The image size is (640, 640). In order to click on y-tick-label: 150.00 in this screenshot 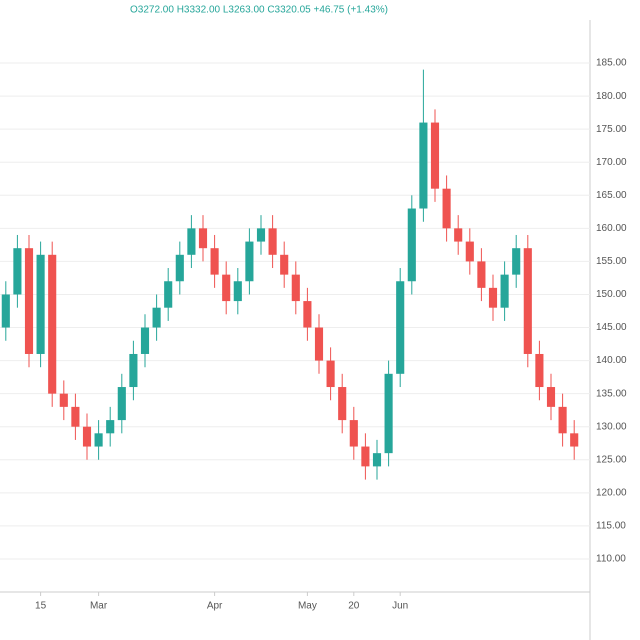, I will do `click(611, 294)`.